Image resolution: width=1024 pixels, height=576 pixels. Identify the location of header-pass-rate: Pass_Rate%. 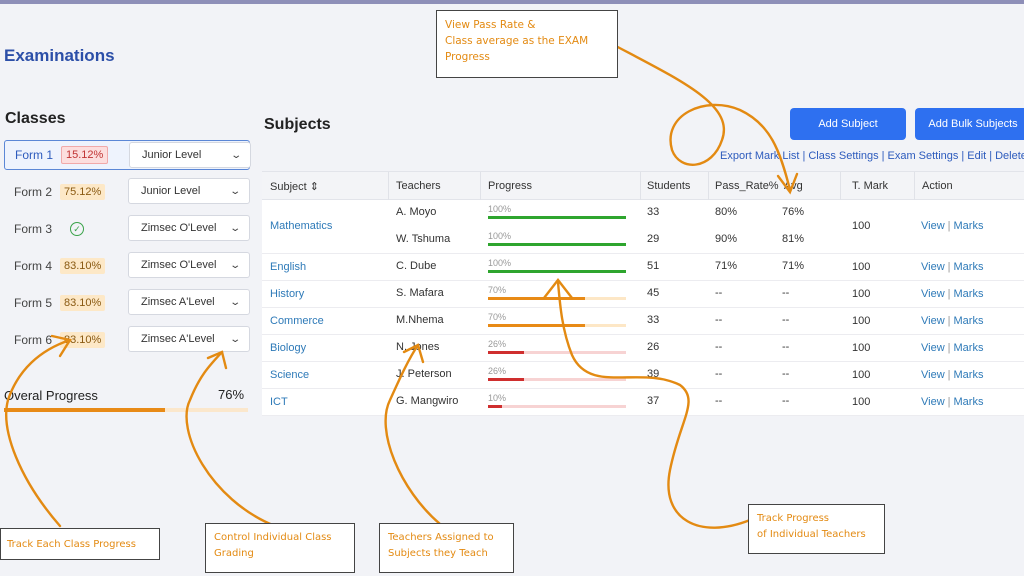
(747, 186).